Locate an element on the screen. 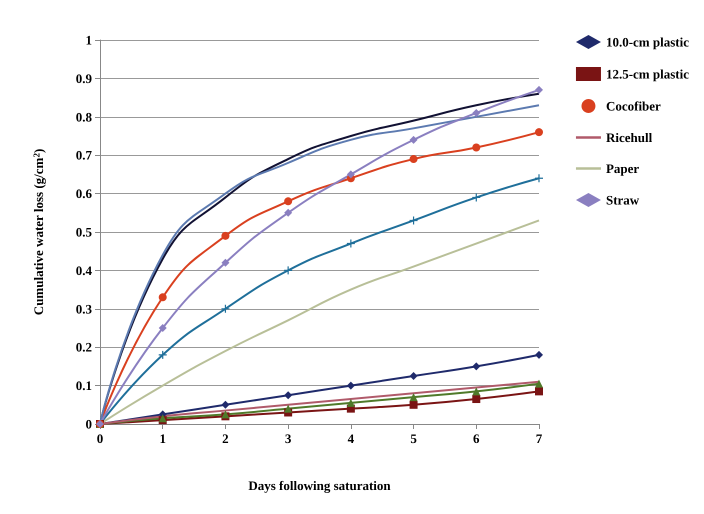 Image resolution: width=704 pixels, height=514 pixels. y-tick-label: 1 is located at coordinates (89, 40).